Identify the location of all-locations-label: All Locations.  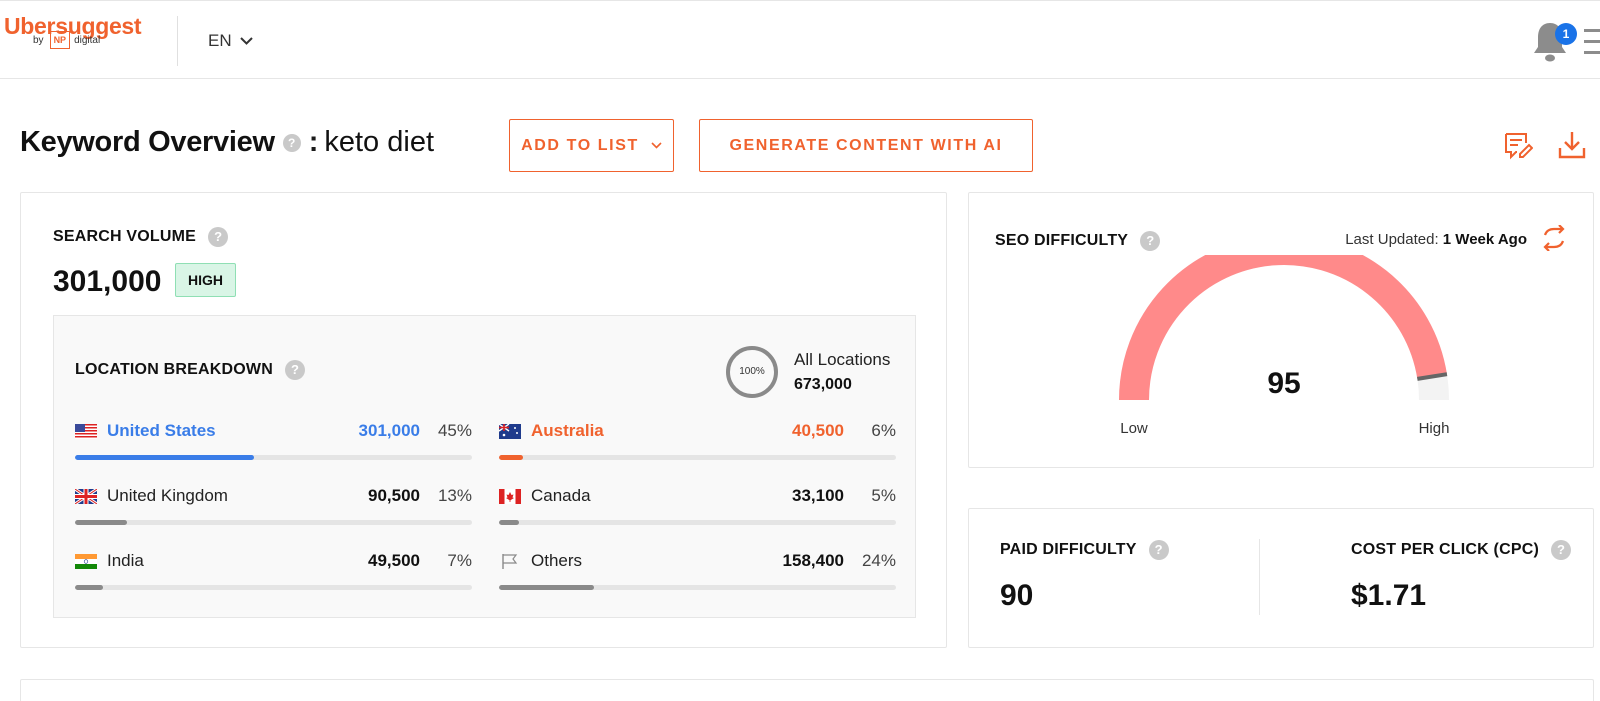
(842, 359).